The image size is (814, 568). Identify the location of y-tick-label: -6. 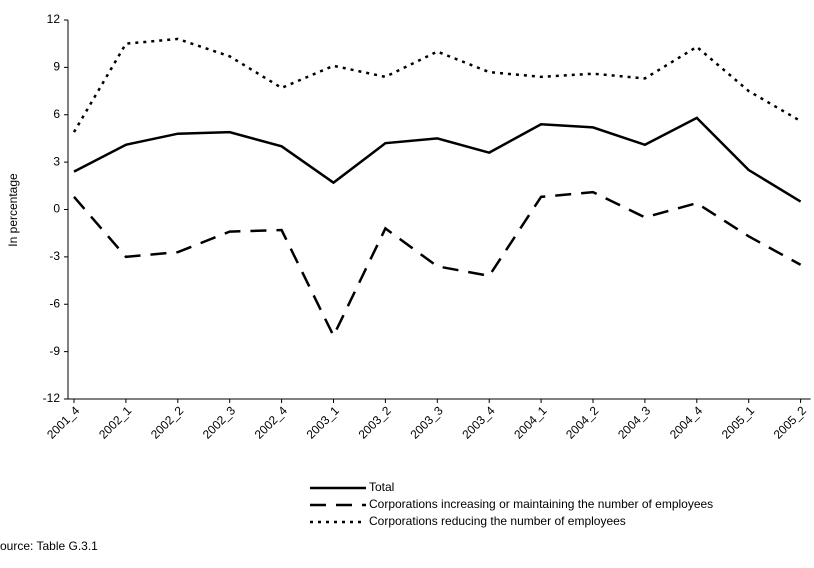
(54, 303).